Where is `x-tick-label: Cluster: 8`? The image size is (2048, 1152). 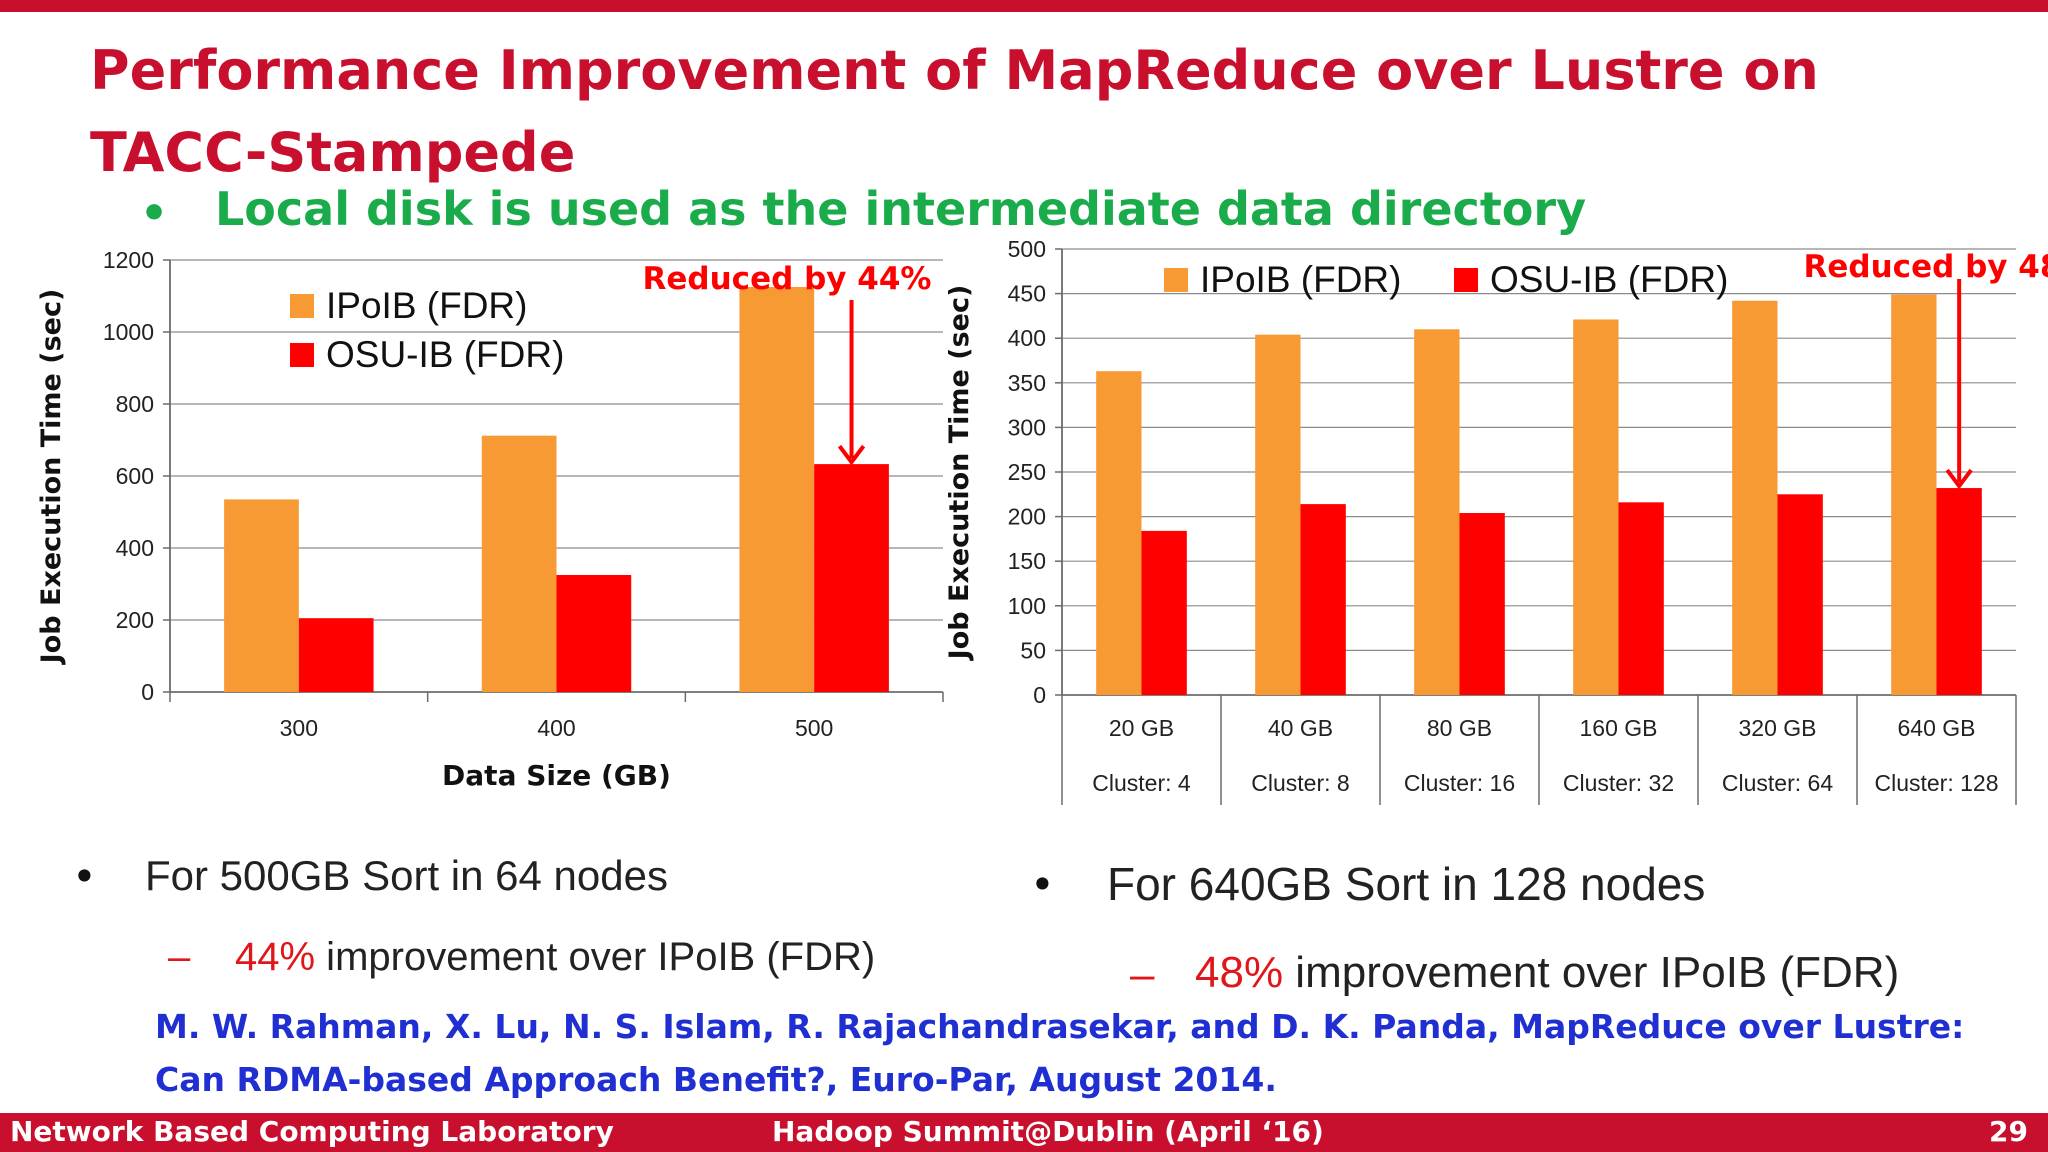 x-tick-label: Cluster: 8 is located at coordinates (1300, 783).